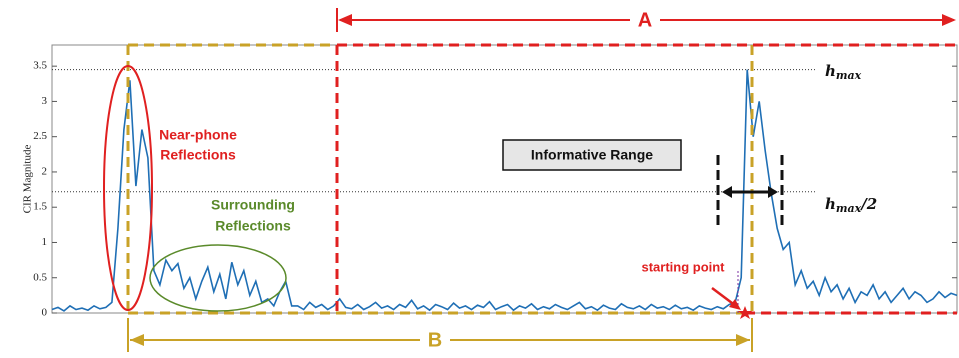 The height and width of the screenshot is (358, 959). I want to click on y-tick-label: 2, so click(45, 171).